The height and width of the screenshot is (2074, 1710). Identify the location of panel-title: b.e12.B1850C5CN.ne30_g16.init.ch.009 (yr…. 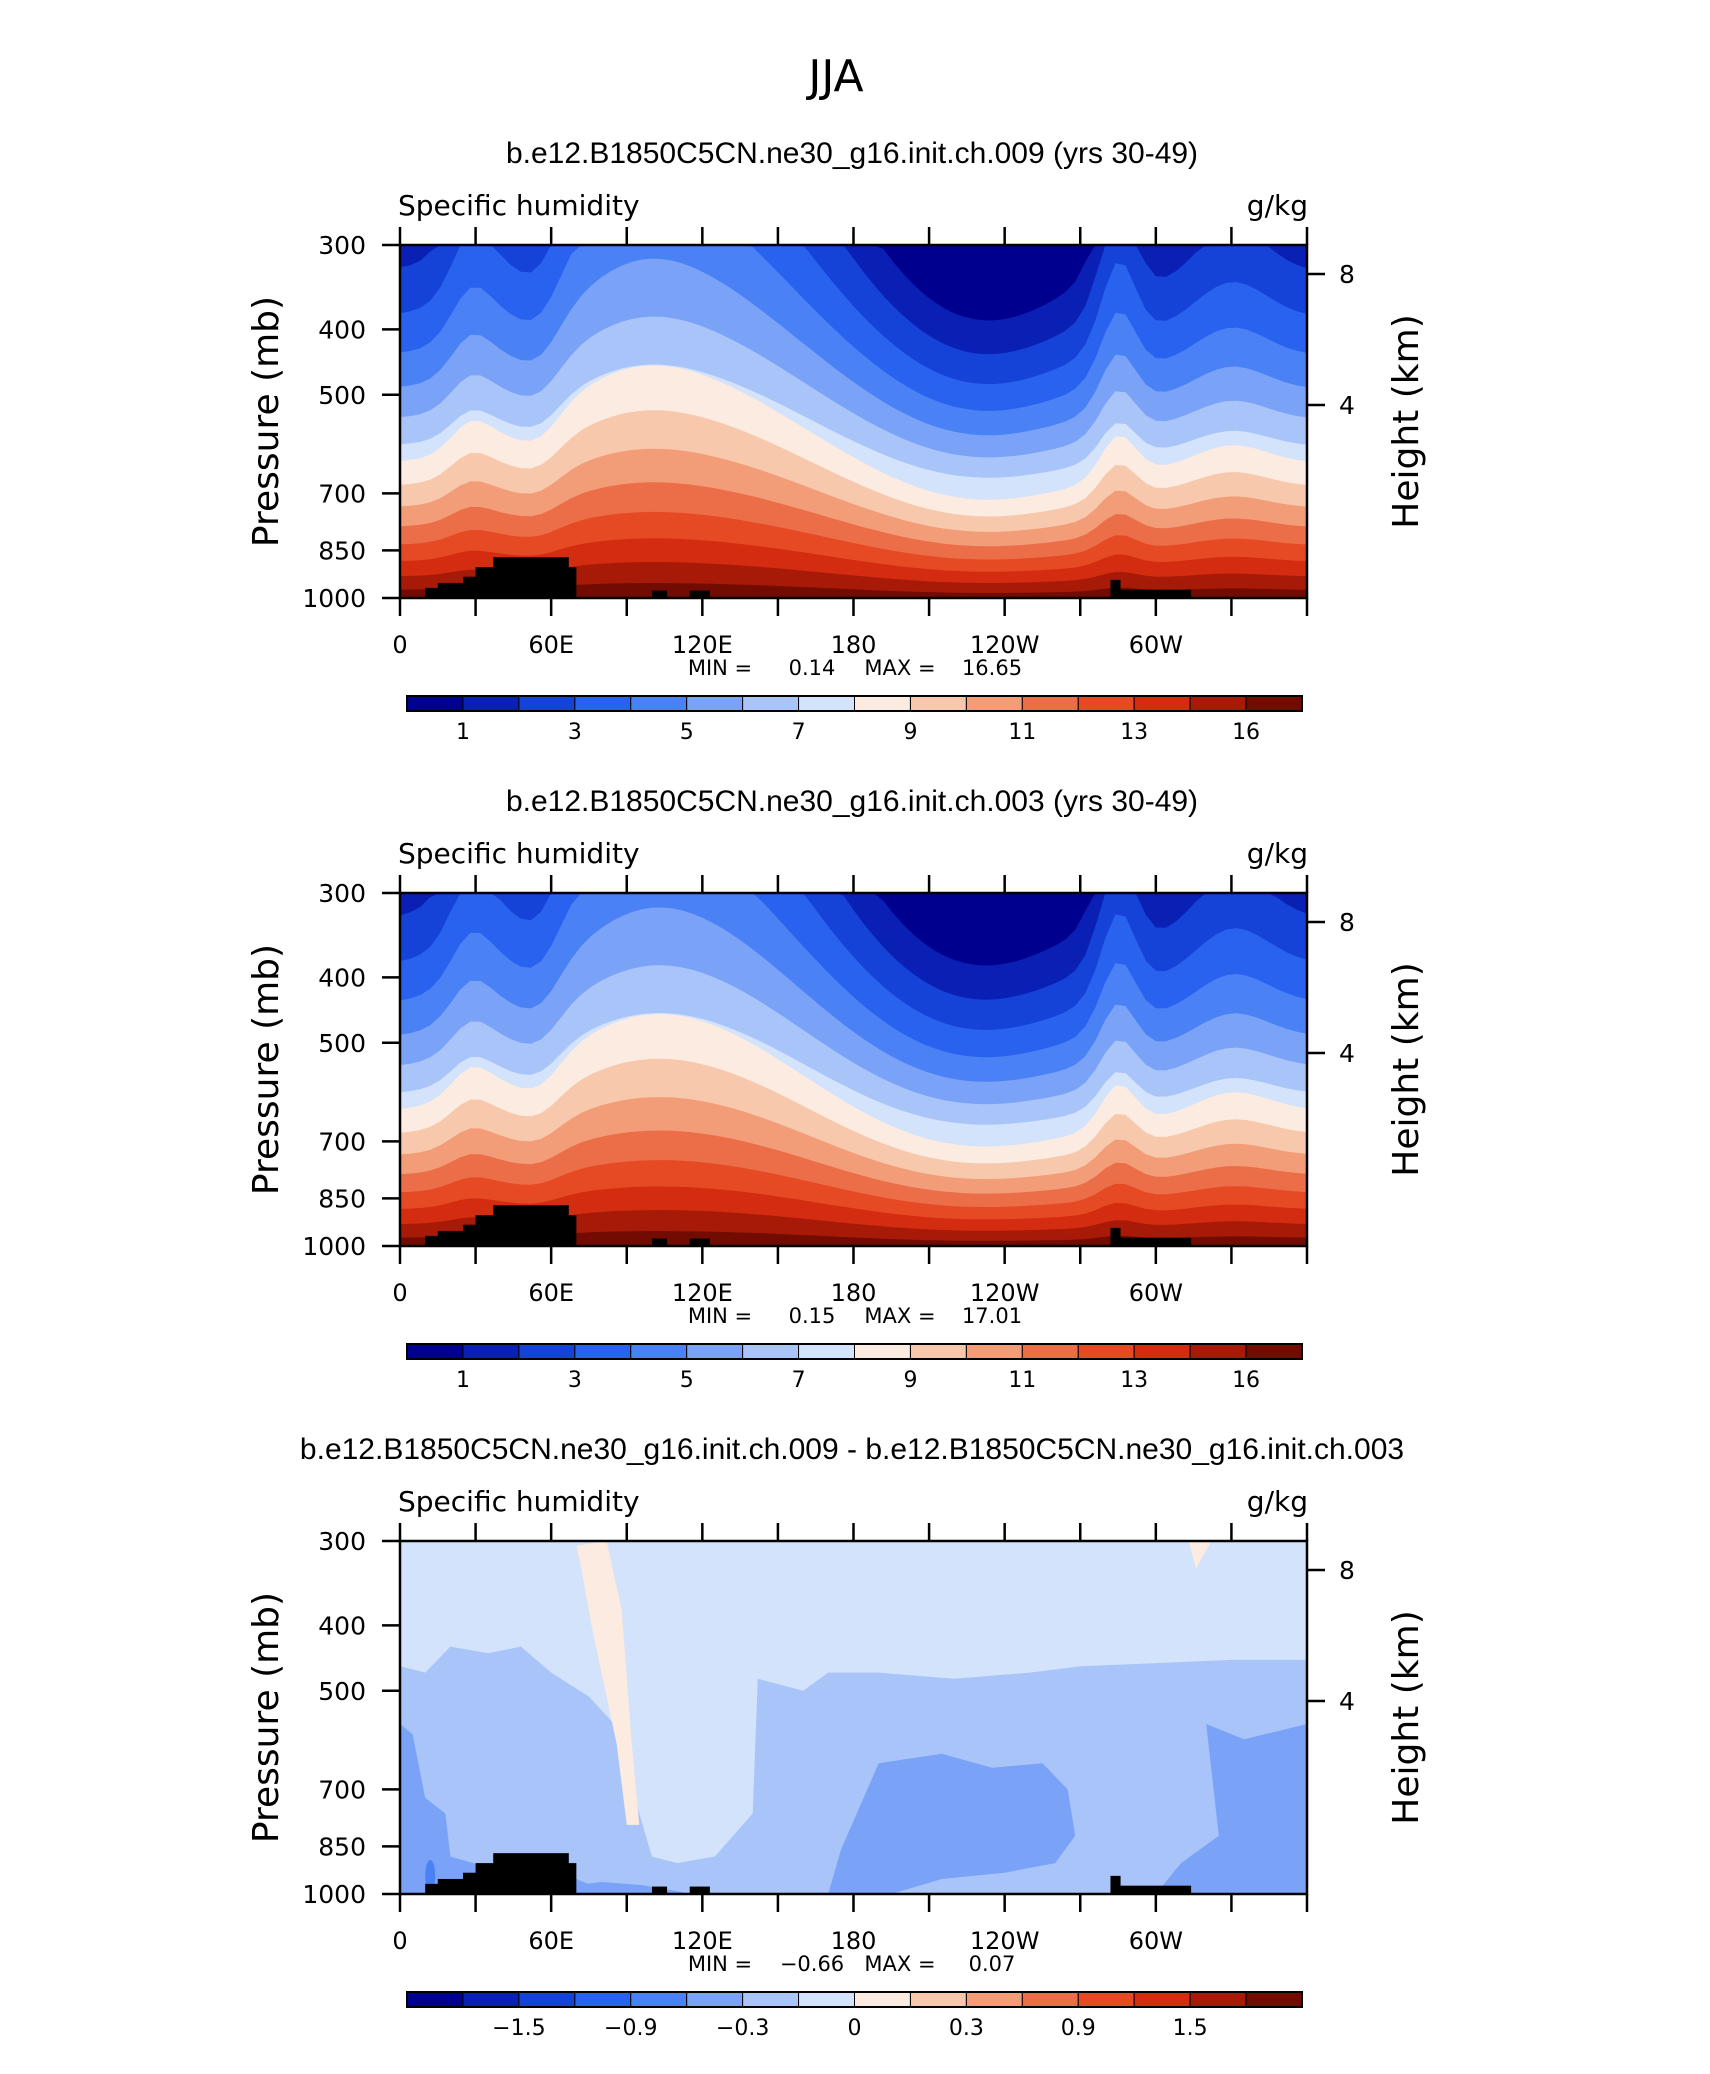
(852, 153).